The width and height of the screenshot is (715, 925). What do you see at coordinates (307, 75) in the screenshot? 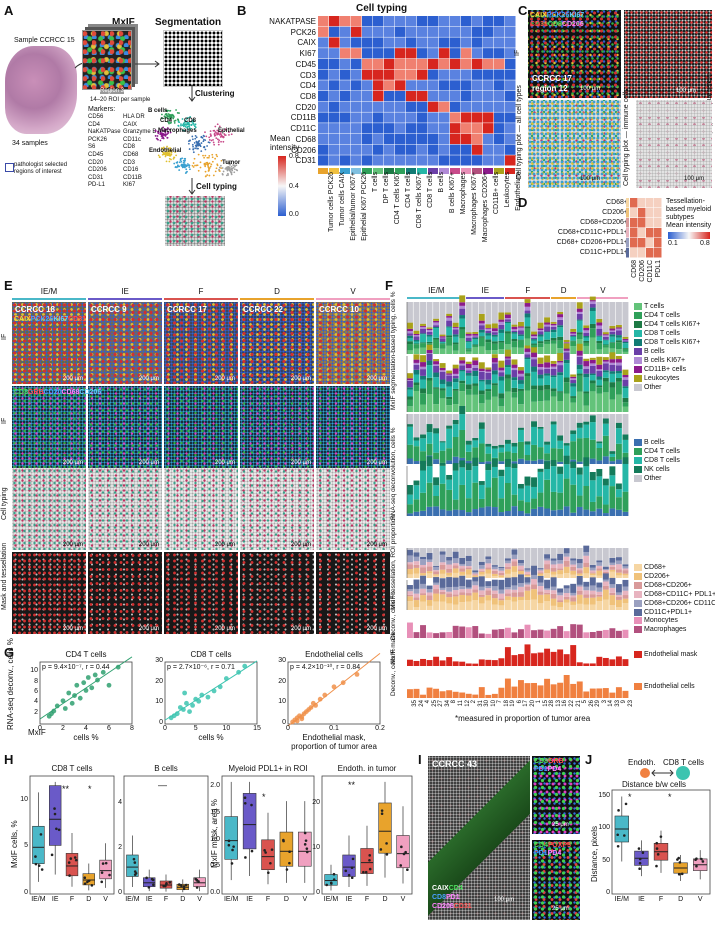
I see `heatmap-b-rowlabel: CD3` at bounding box center [307, 75].